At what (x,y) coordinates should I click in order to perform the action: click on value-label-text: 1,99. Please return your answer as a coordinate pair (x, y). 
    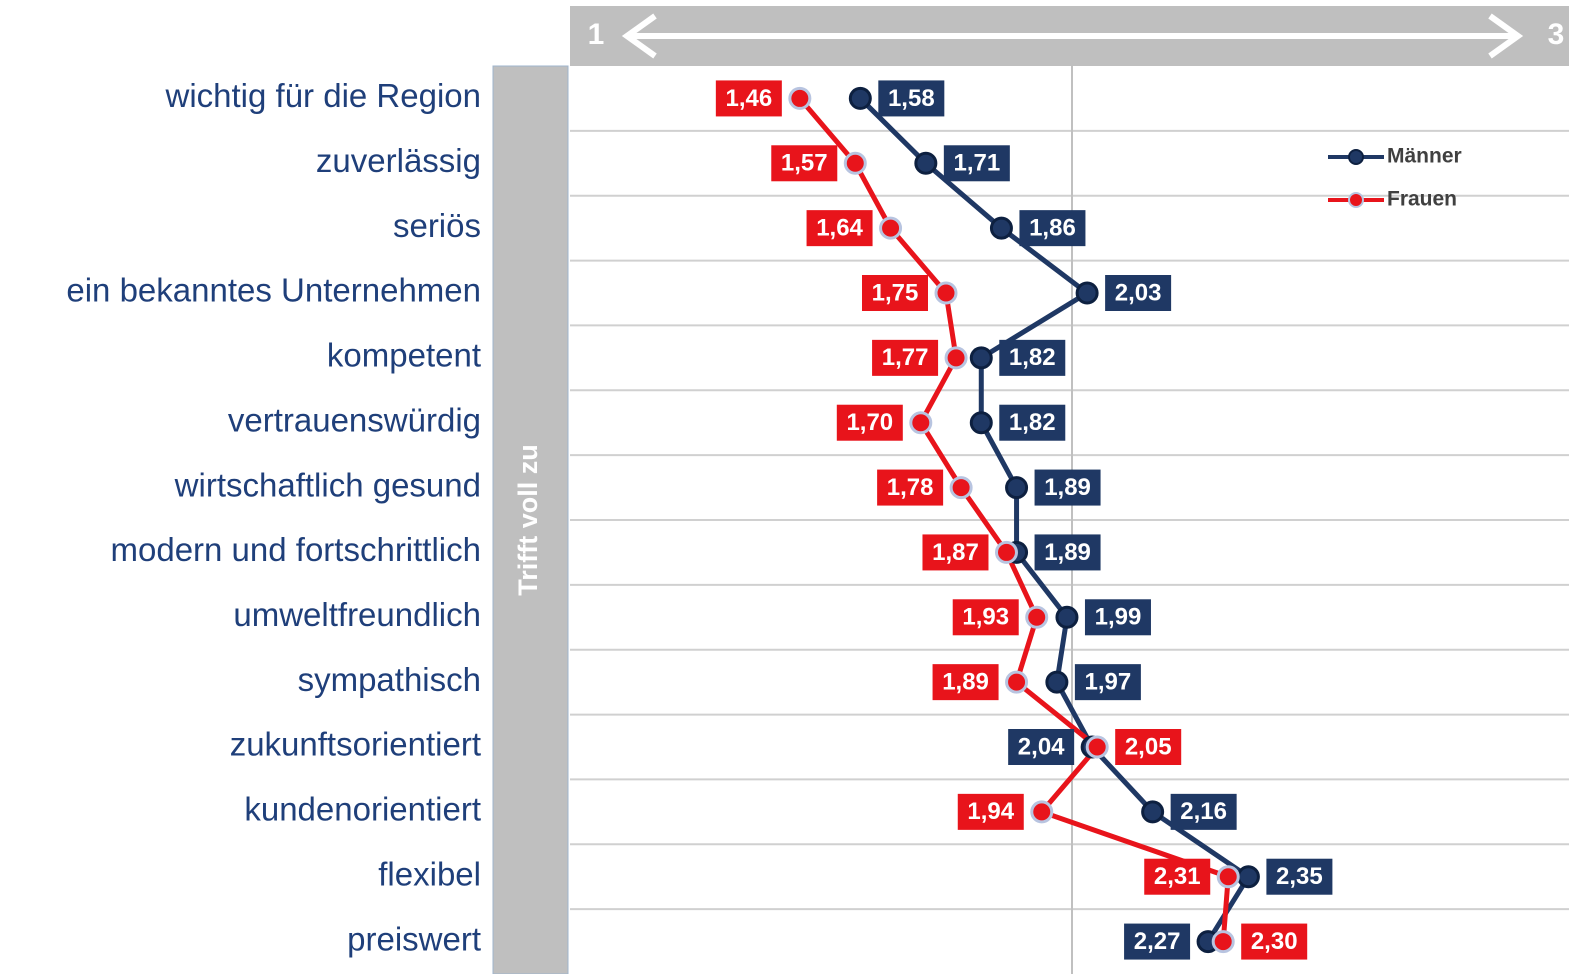
    Looking at the image, I should click on (1118, 617).